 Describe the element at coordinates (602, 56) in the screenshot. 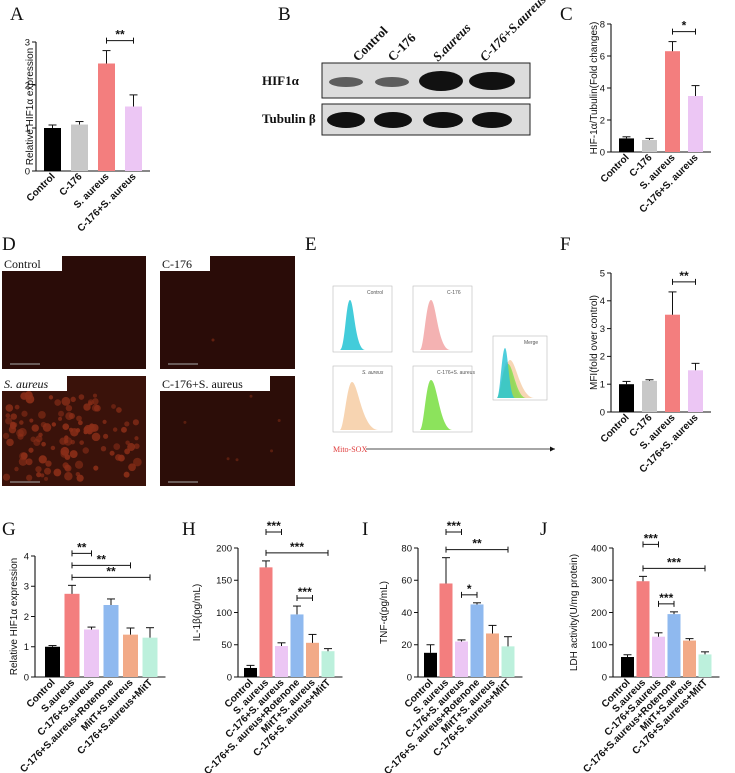

I see `y-tick-label: 6` at that location.